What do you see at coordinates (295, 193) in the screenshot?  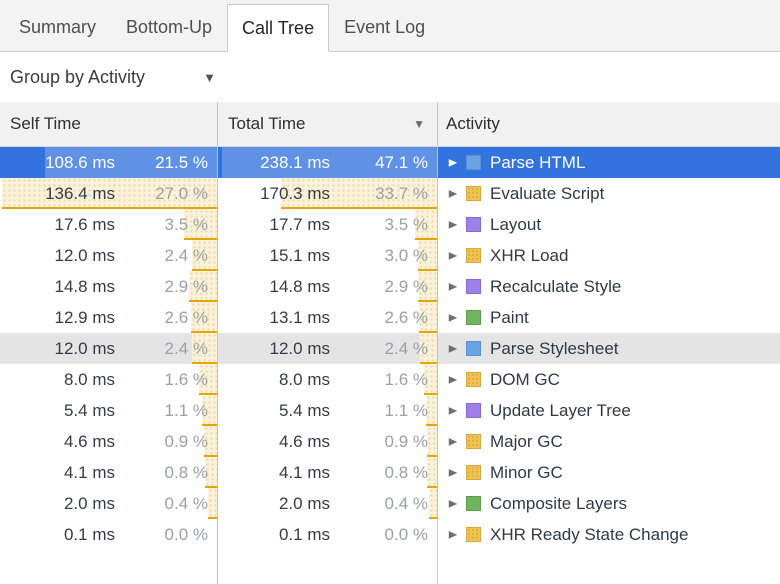 I see `total-time-value: 170.3 ms` at bounding box center [295, 193].